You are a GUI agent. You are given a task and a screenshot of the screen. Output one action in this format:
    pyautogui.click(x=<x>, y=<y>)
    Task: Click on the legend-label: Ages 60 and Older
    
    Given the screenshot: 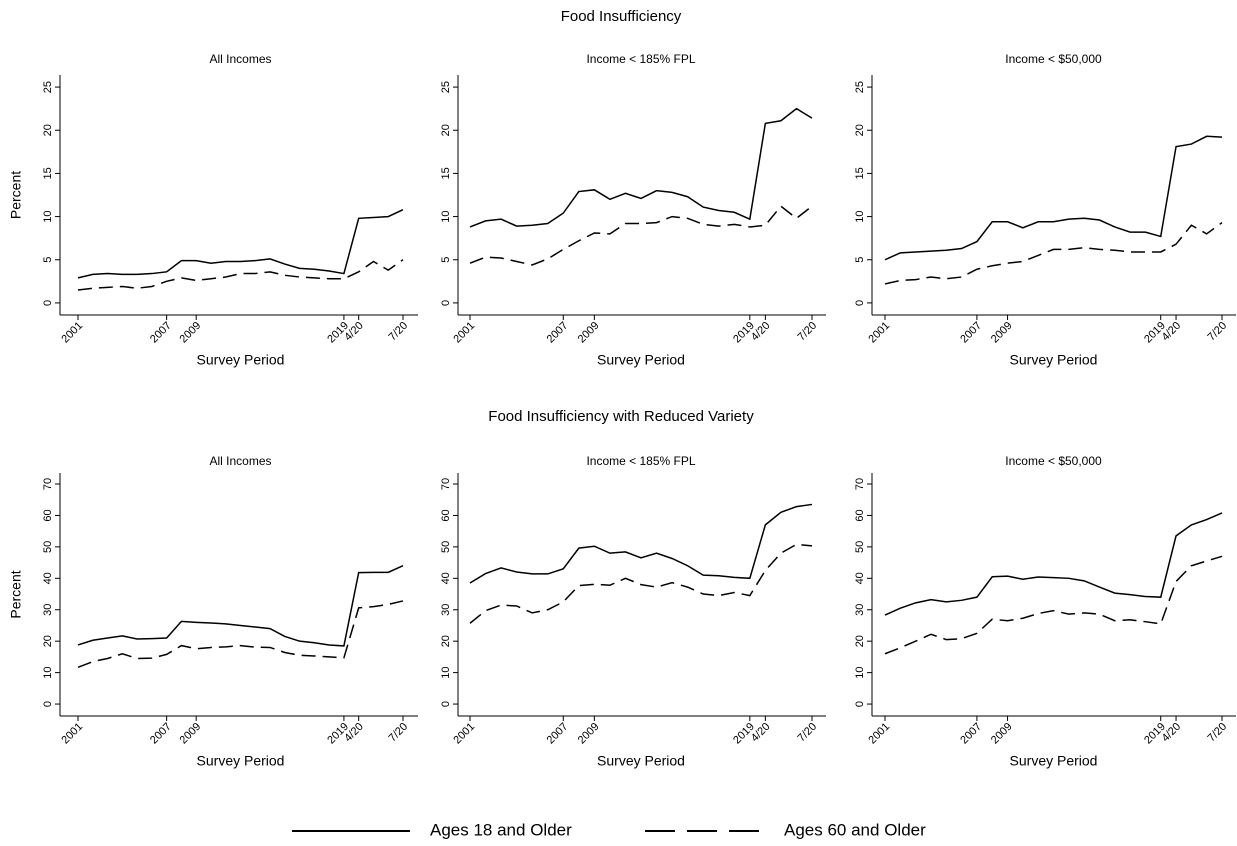 What is the action you would take?
    pyautogui.click(x=855, y=829)
    